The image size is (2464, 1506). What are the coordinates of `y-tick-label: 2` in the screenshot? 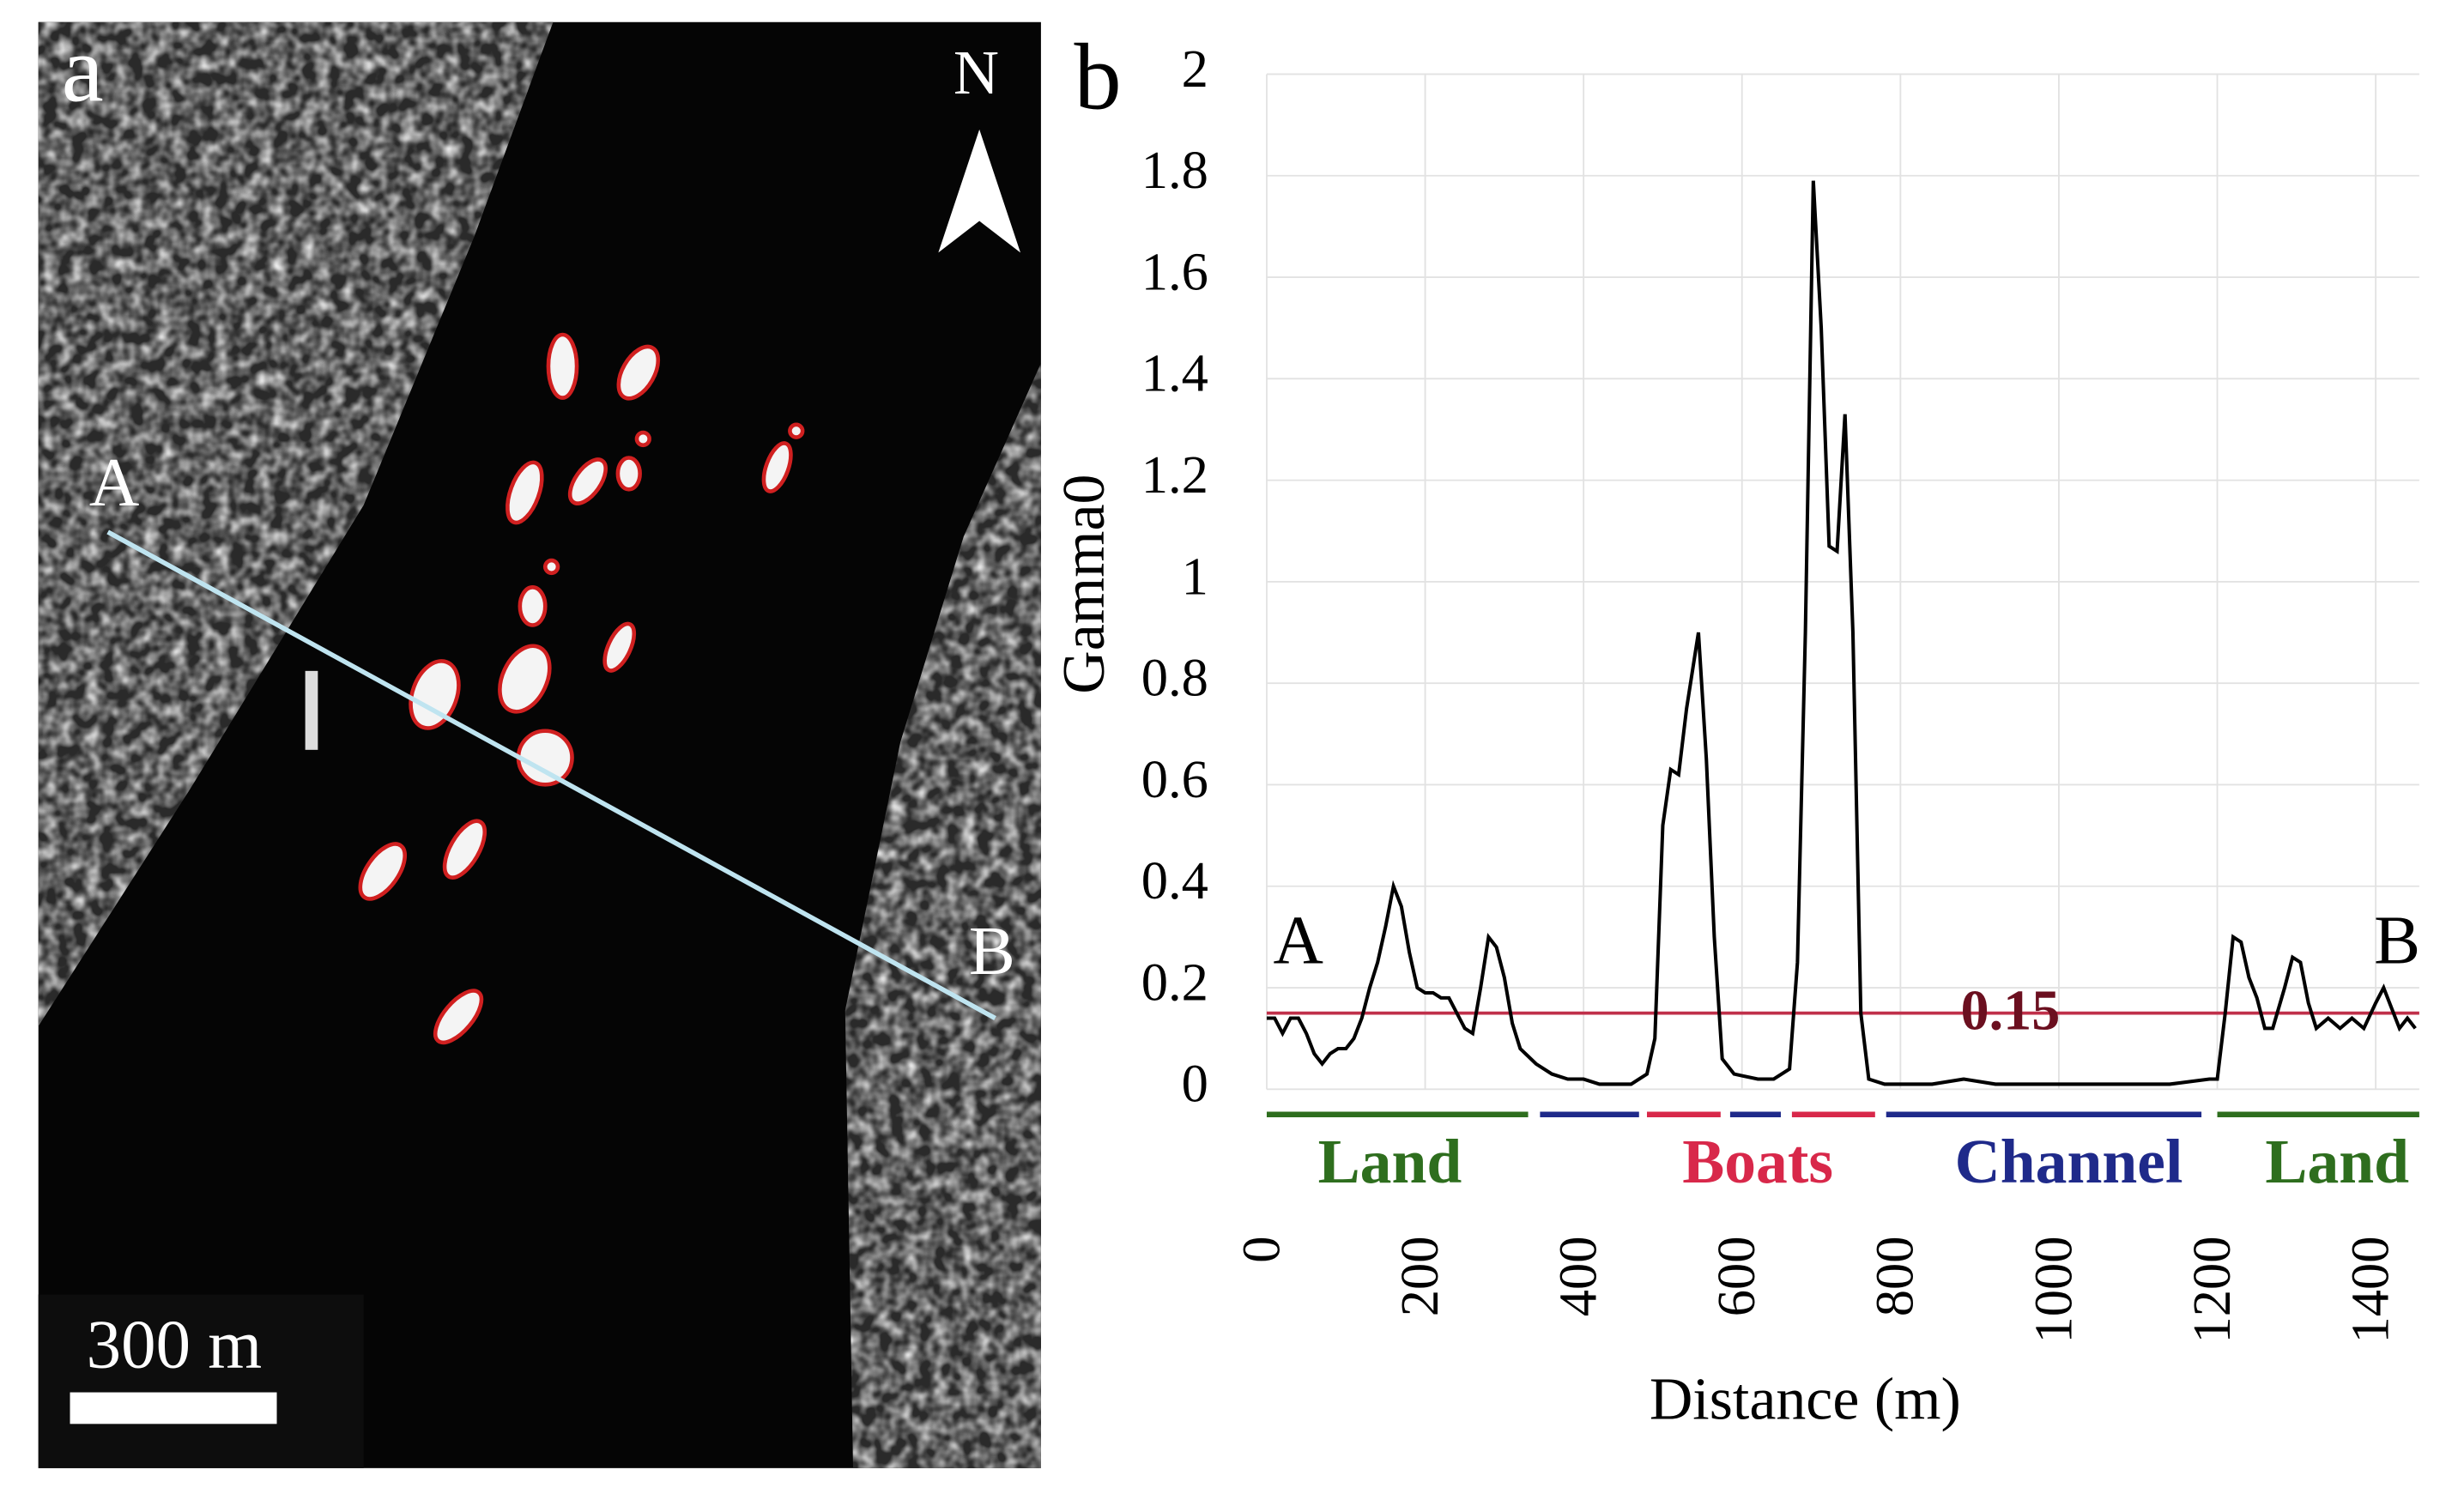 It's located at (1195, 69).